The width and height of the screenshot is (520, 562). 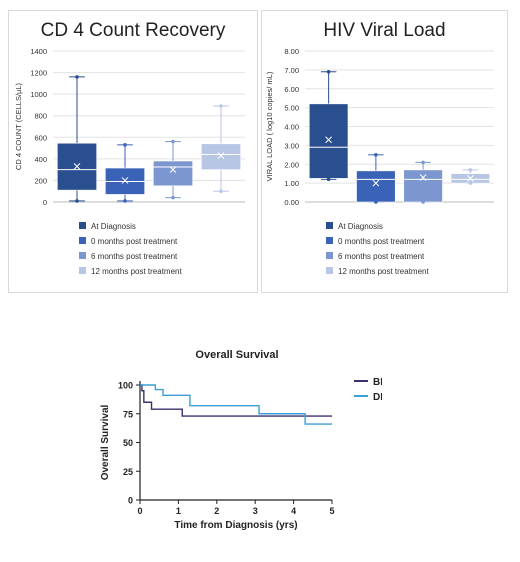 What do you see at coordinates (291, 89) in the screenshot?
I see `y-tick-label: 6.00` at bounding box center [291, 89].